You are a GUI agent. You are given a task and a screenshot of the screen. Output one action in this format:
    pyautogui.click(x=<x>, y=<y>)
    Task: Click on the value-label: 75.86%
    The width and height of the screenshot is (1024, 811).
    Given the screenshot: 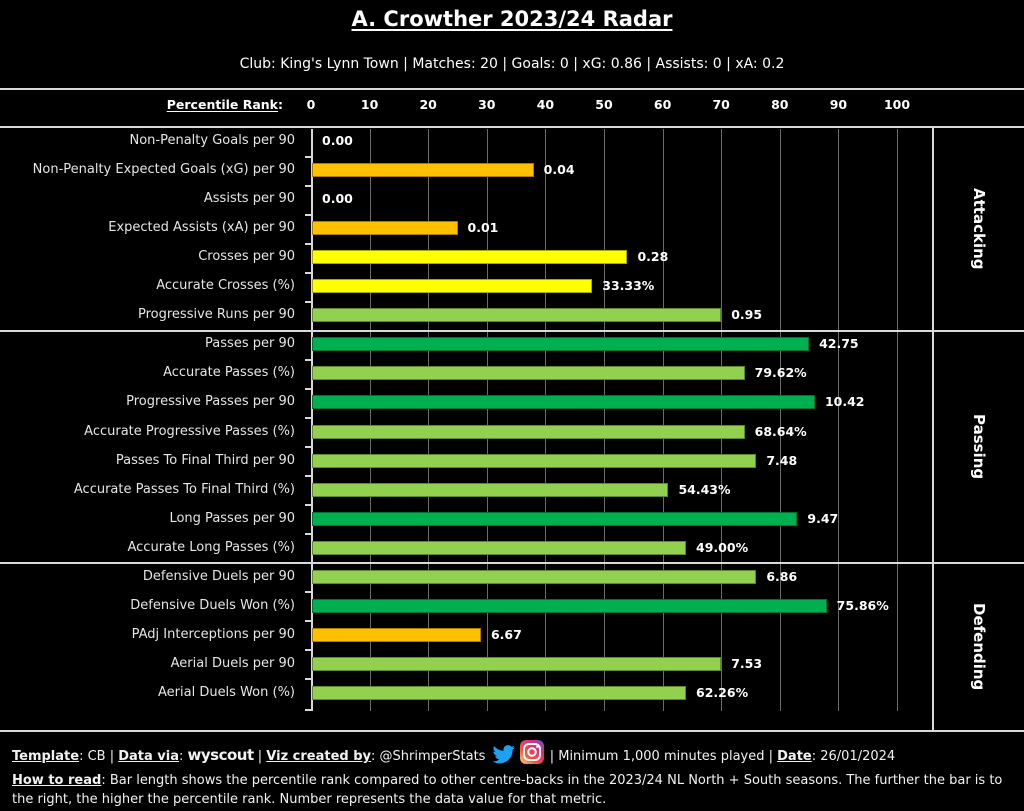 What is the action you would take?
    pyautogui.click(x=862, y=605)
    